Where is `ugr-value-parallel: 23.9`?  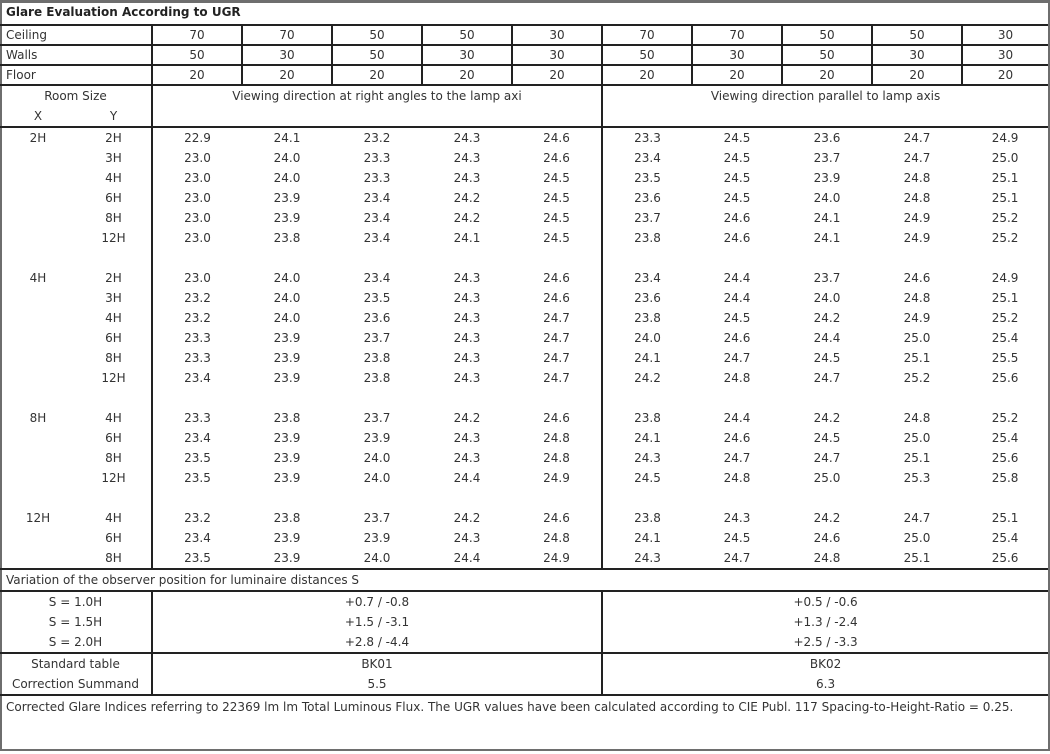
ugr-value-parallel: 23.9 is located at coordinates (827, 178).